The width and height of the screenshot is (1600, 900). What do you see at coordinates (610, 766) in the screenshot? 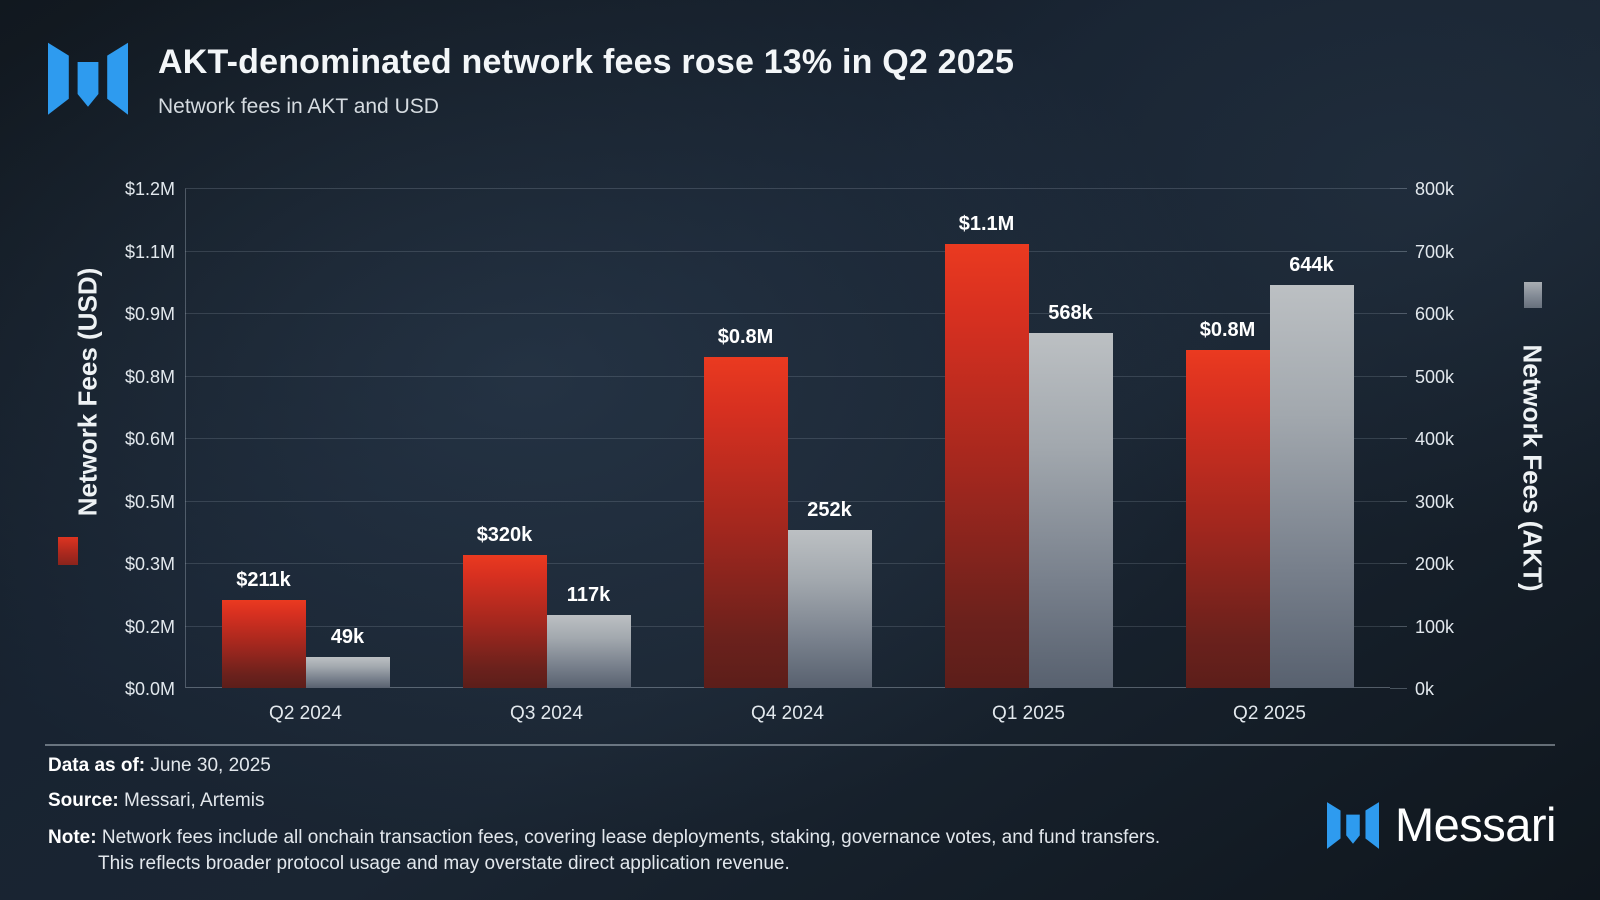
I see `data-as-of-line: Data as of: June 30, 2025` at bounding box center [610, 766].